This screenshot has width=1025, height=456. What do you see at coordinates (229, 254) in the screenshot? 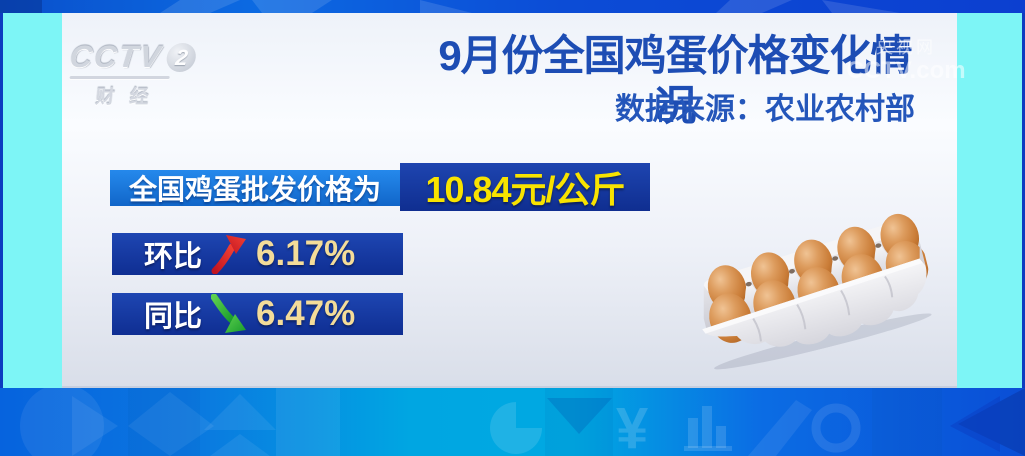
I see `up-arrow-icon` at bounding box center [229, 254].